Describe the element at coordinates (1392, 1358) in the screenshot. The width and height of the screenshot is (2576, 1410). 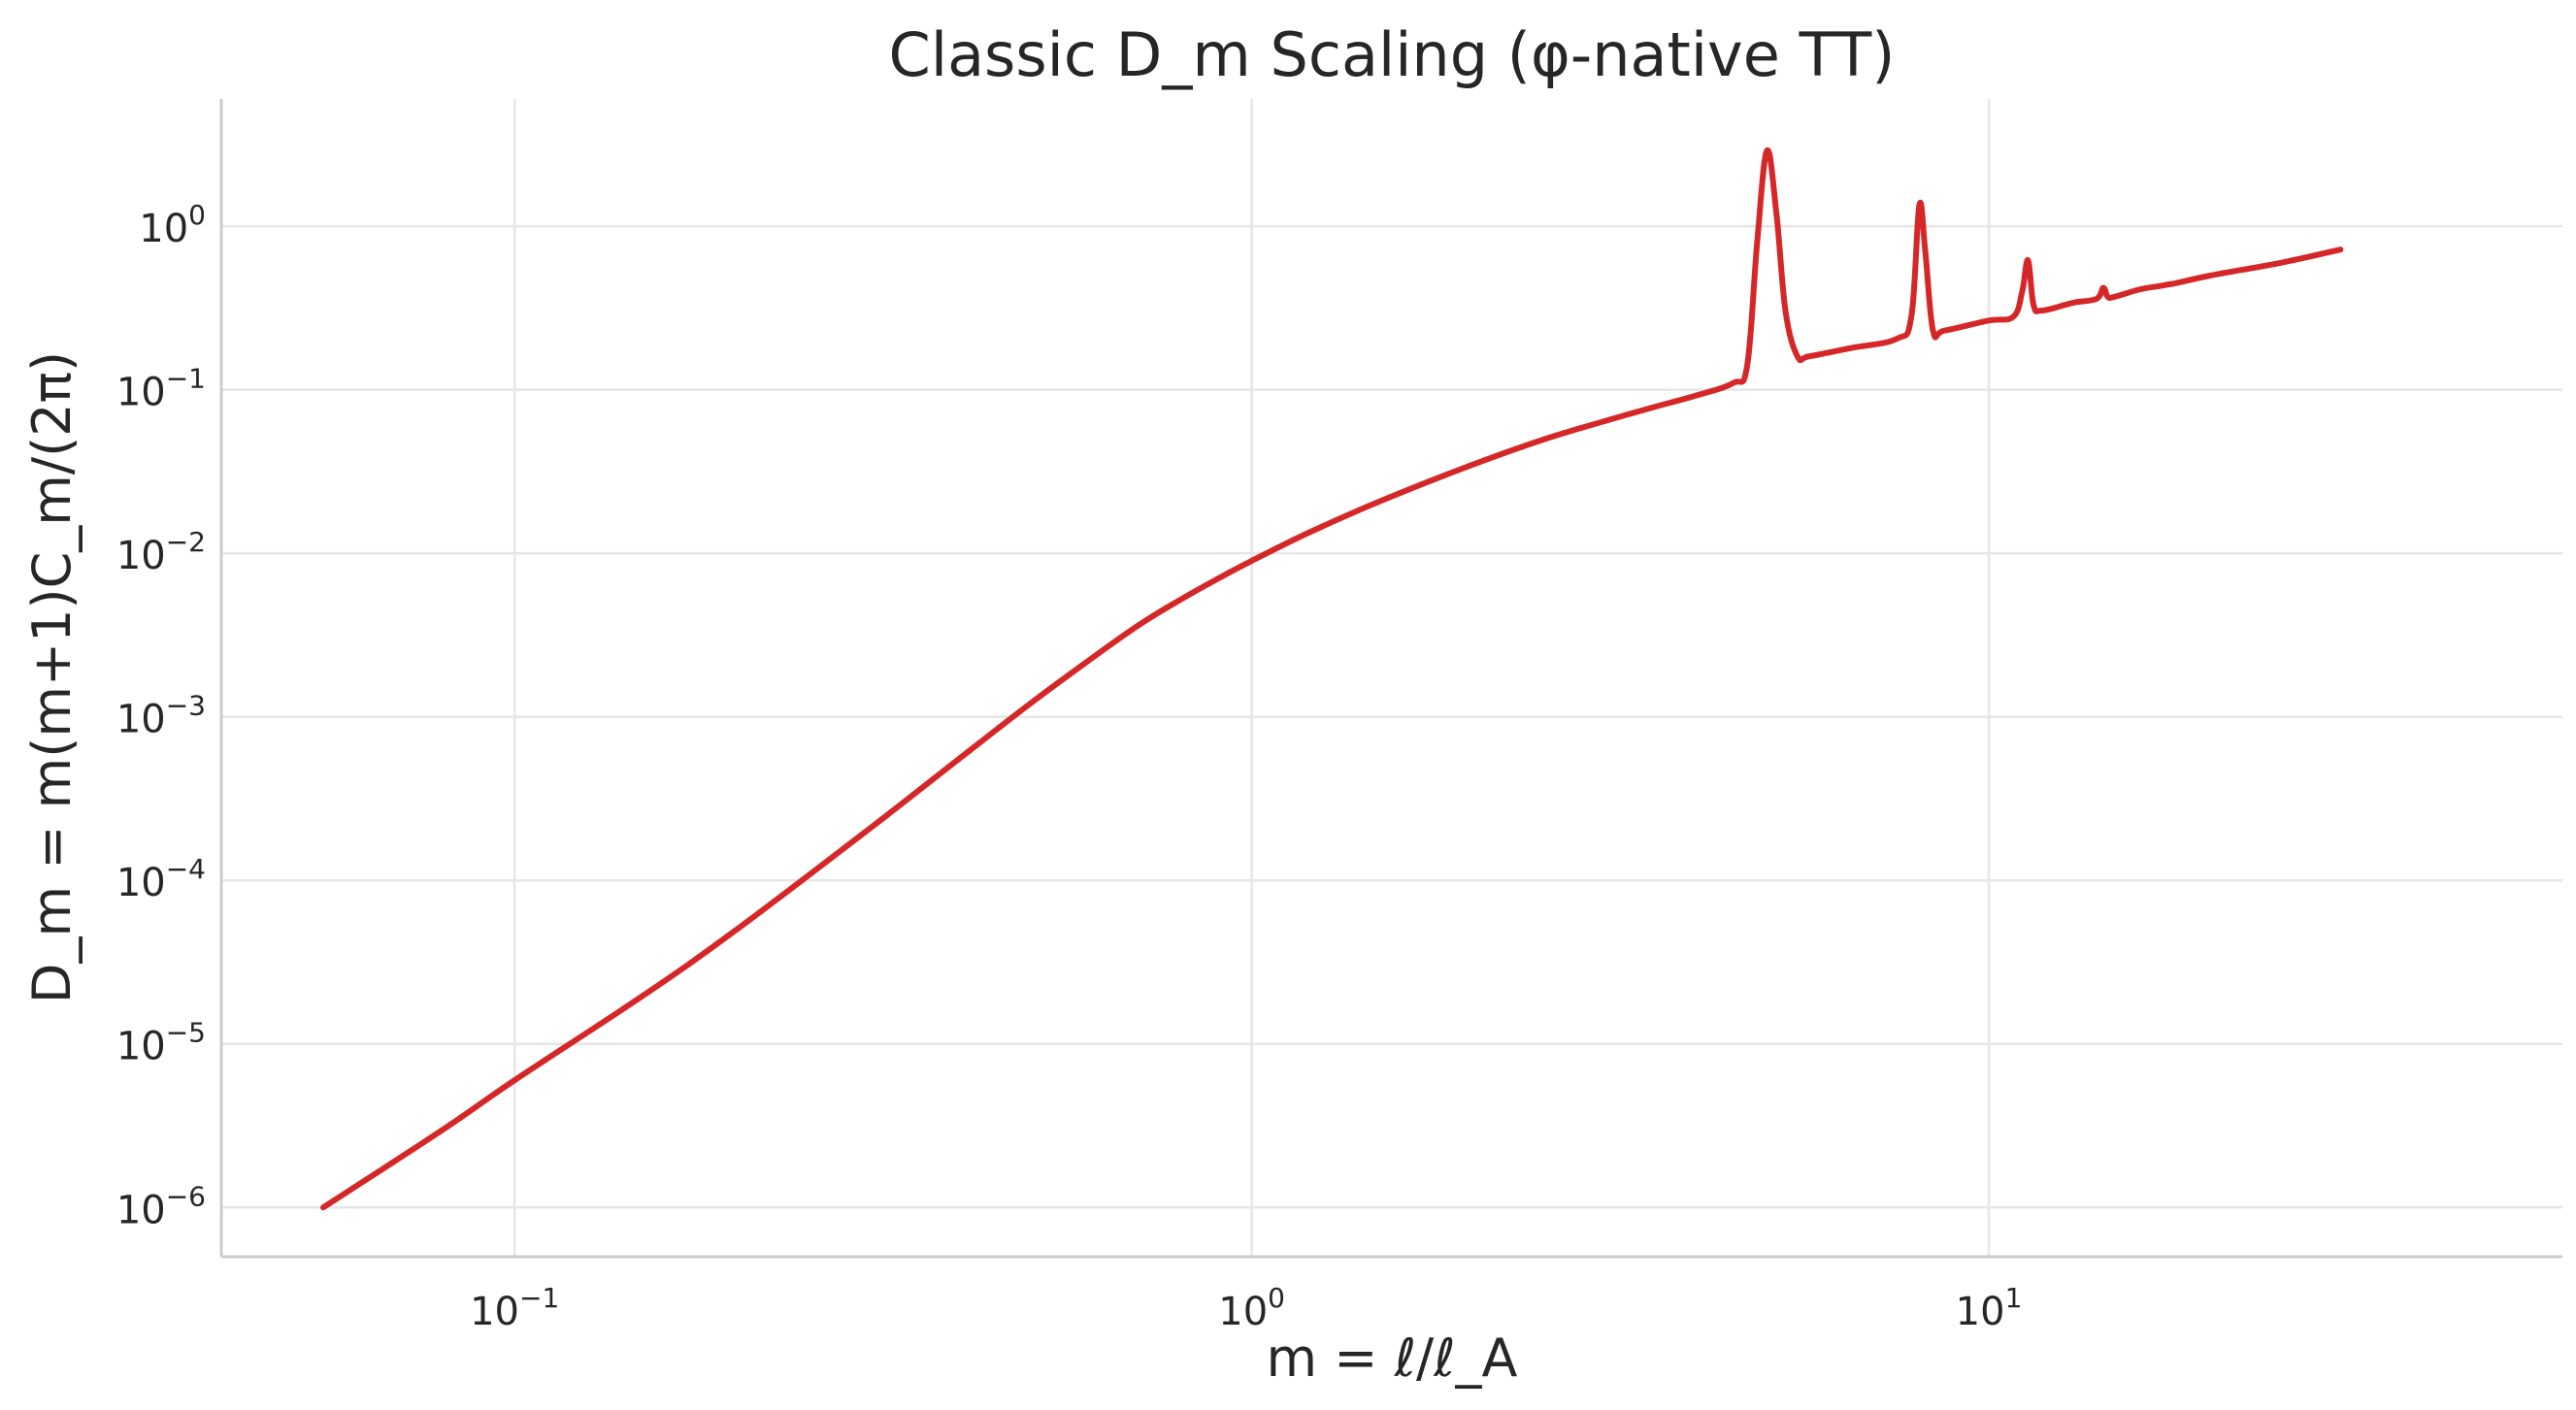
I see `x-axis-label: m = ℓ/ℓ_A` at that location.